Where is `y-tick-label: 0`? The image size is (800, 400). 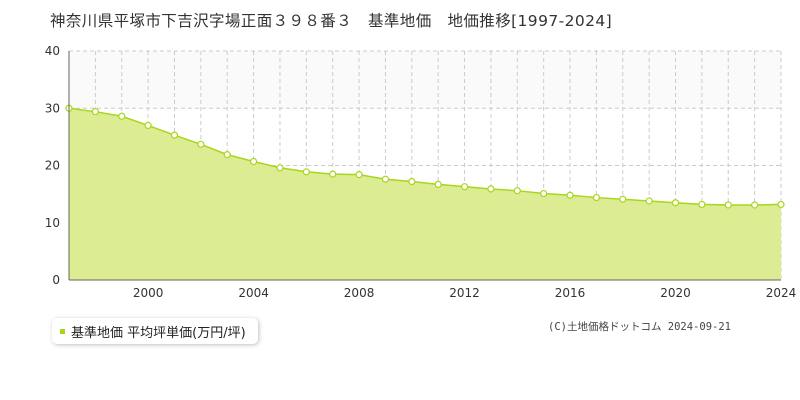
y-tick-label: 0 is located at coordinates (56, 280).